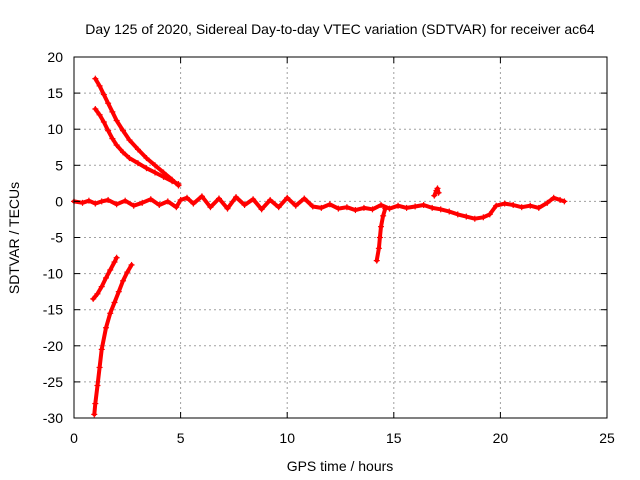 The height and width of the screenshot is (480, 640). Describe the element at coordinates (59, 201) in the screenshot. I see `y-tick-label: 0` at that location.